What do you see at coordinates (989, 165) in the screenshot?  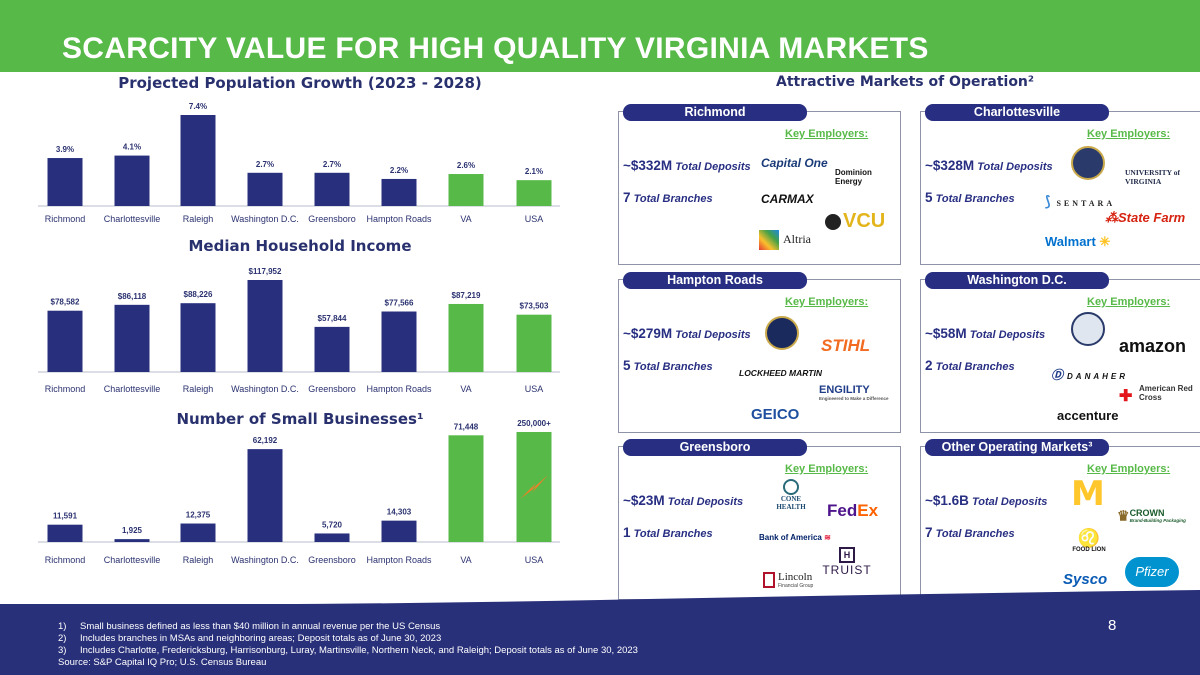 I see `total-deposits: ~$328M Total Deposits` at bounding box center [989, 165].